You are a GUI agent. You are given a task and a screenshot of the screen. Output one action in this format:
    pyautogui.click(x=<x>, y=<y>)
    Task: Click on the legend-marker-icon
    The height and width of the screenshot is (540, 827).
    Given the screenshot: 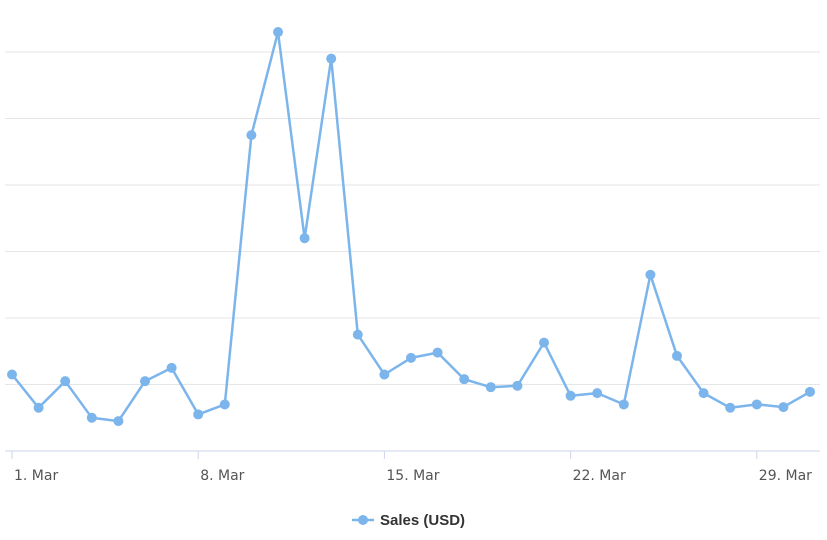 What is the action you would take?
    pyautogui.click(x=363, y=520)
    